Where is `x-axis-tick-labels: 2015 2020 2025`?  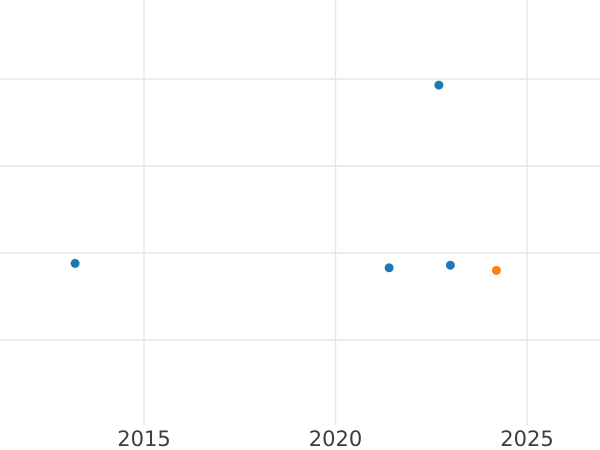
x-axis-tick-labels: 2015 2020 2025 is located at coordinates (335, 438).